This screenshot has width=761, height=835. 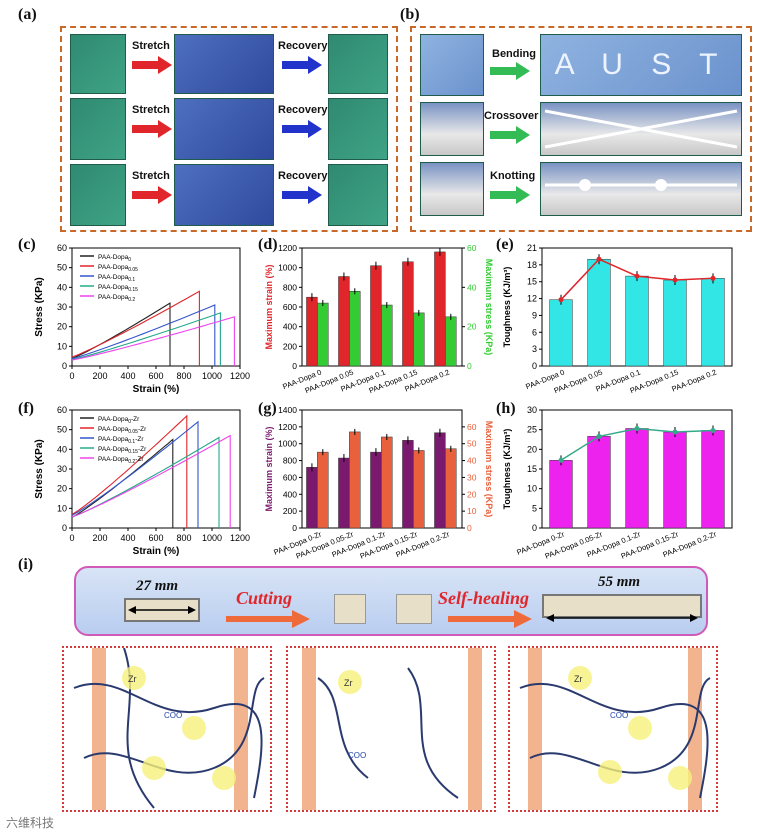 I want to click on legend-entry-4: PAA-Dopa0.2, so click(x=116, y=298).